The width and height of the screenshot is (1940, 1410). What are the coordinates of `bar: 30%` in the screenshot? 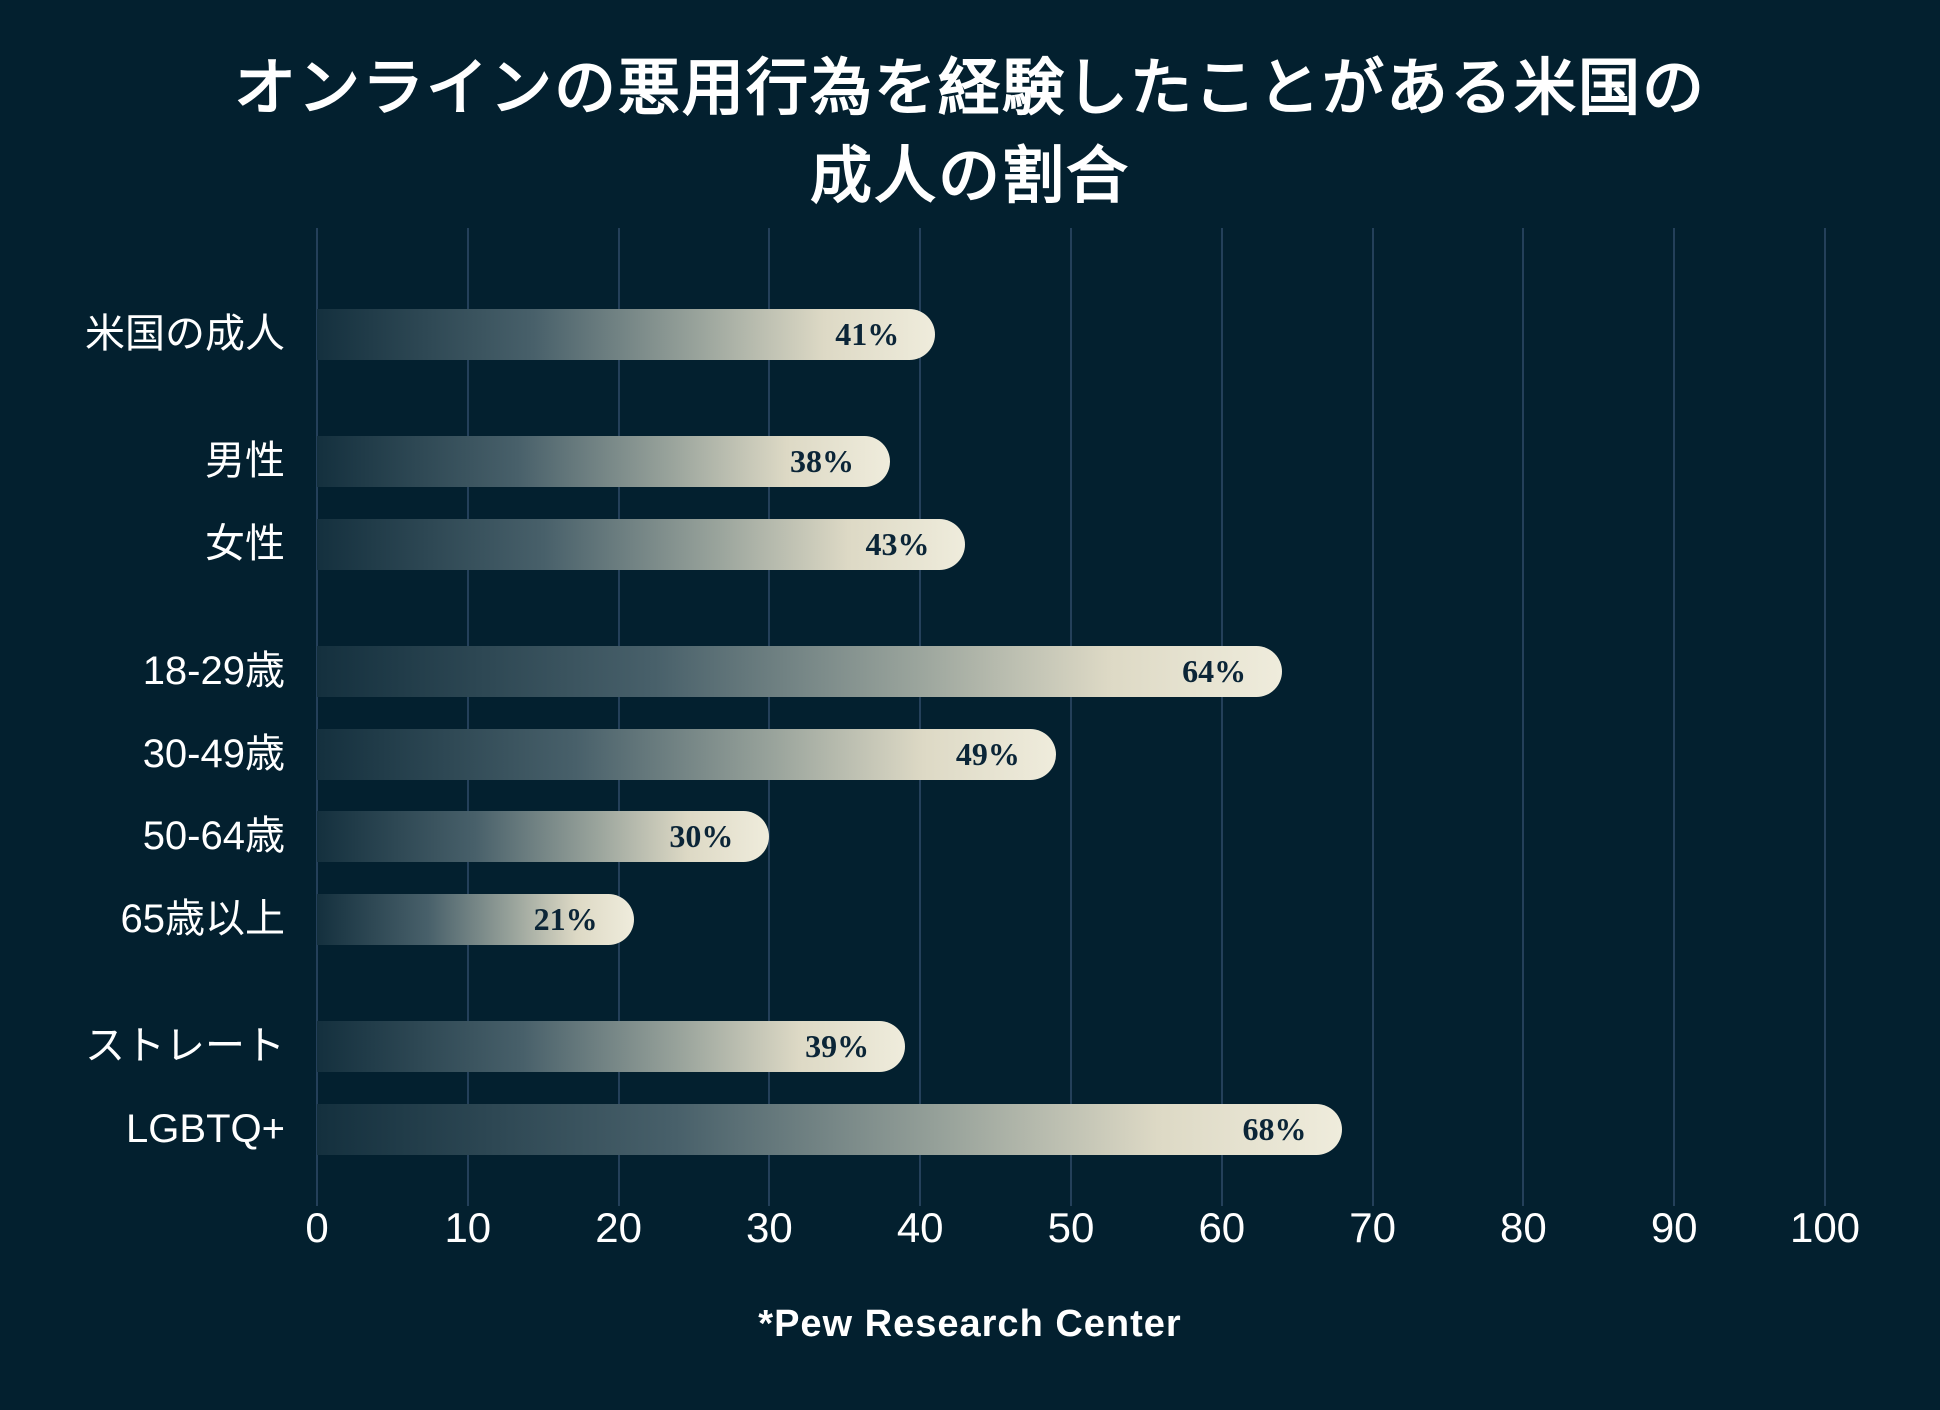 It's located at (543, 836).